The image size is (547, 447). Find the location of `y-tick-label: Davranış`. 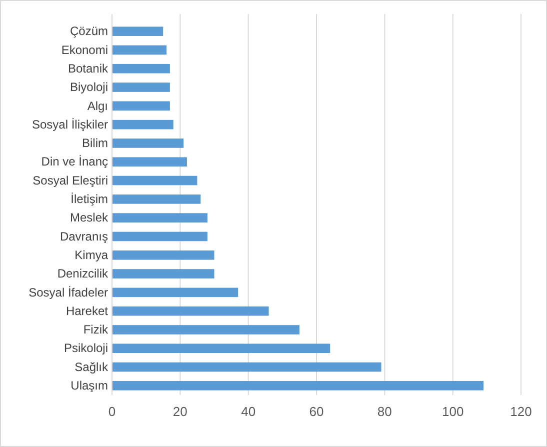

y-tick-label: Davranış is located at coordinates (84, 236).